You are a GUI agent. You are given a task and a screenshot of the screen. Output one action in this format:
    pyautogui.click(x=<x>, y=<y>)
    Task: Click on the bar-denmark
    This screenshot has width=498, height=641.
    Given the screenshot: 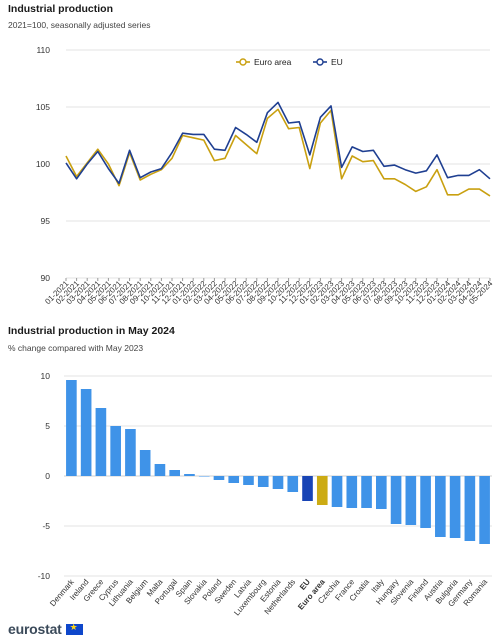 What is the action you would take?
    pyautogui.click(x=71, y=428)
    